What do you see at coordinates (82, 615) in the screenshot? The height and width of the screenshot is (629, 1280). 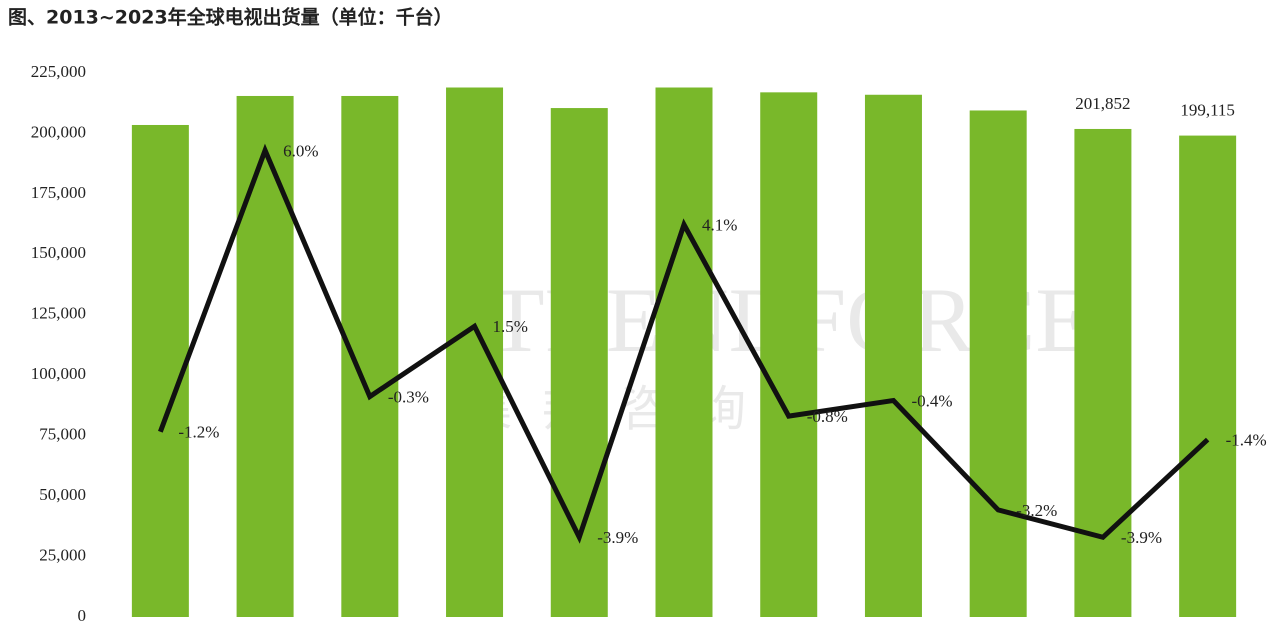 I see `y-tick-label: 0` at bounding box center [82, 615].